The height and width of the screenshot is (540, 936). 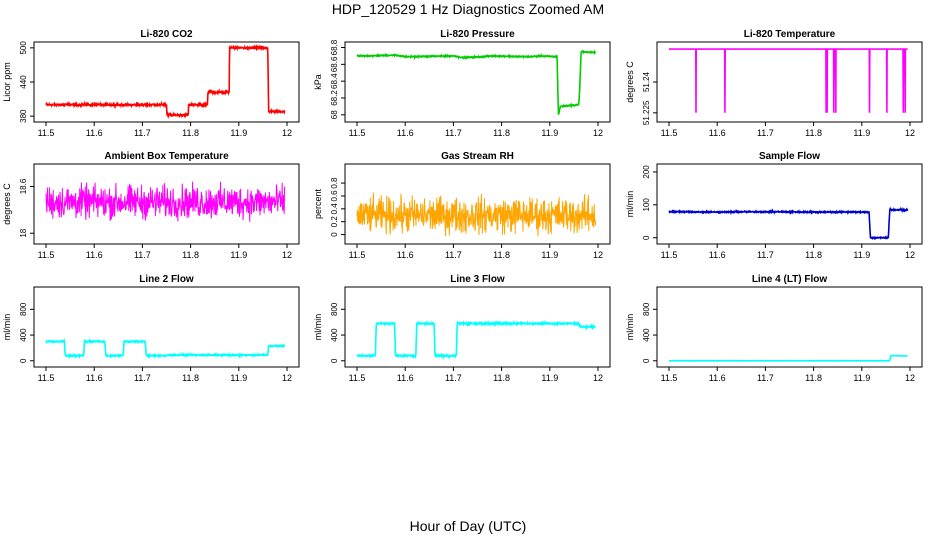 I want to click on chart-title: Line 3 Flow, so click(x=477, y=279).